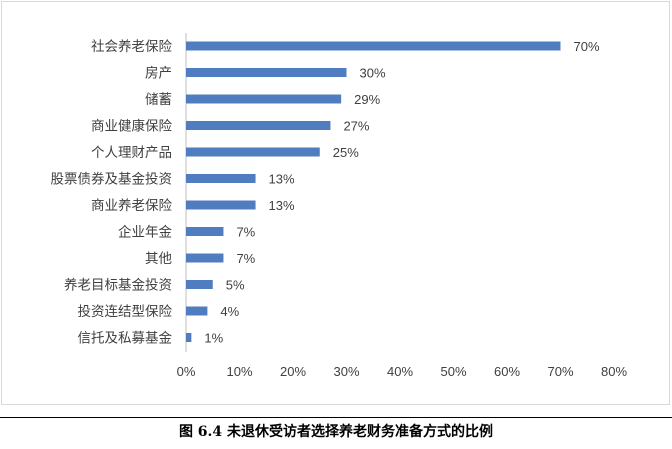 This screenshot has width=672, height=449. What do you see at coordinates (125, 338) in the screenshot?
I see `category-label: 信托及私募基金` at bounding box center [125, 338].